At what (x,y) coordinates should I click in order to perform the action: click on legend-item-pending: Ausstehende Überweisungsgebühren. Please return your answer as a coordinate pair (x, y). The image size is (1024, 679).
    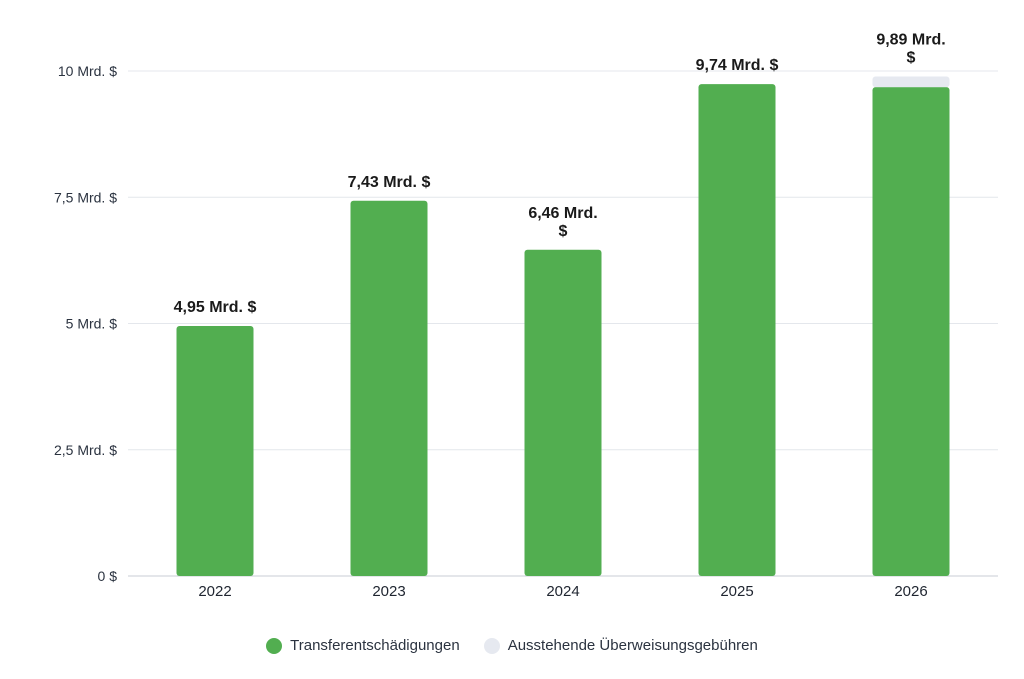
    Looking at the image, I should click on (620, 645).